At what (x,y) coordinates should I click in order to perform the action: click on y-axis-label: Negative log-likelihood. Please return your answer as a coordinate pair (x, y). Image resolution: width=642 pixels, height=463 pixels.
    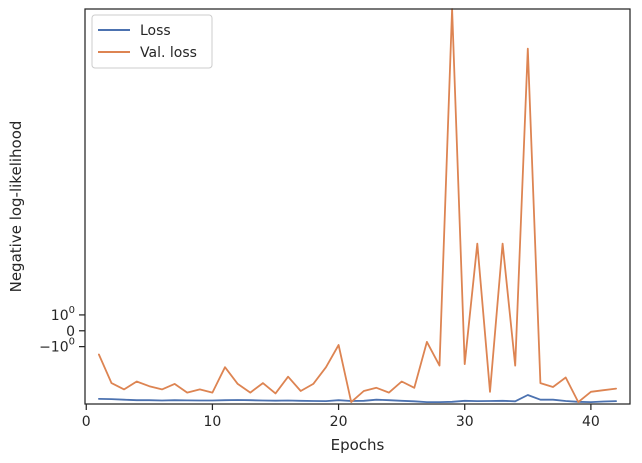
    Looking at the image, I should click on (16, 207).